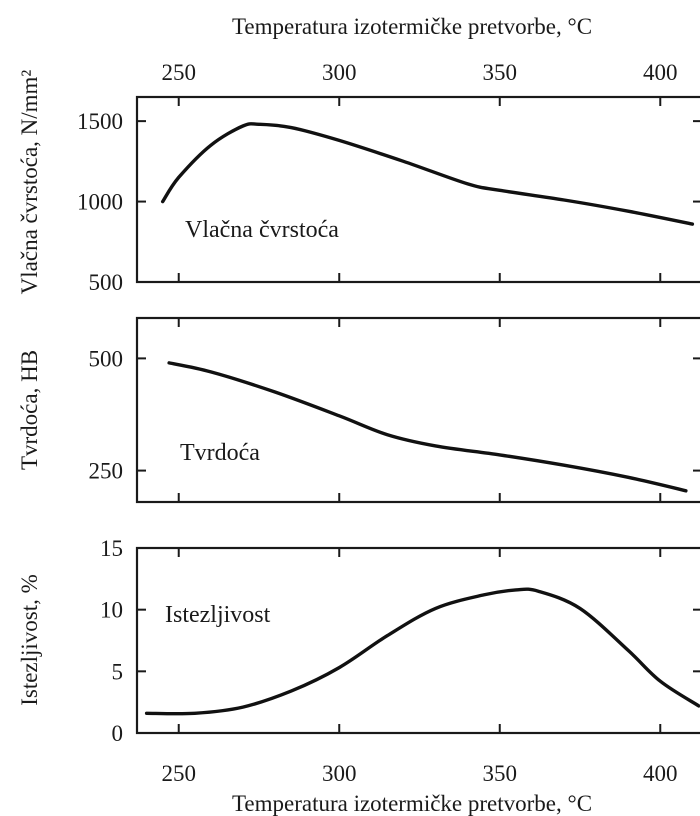 Image resolution: width=700 pixels, height=816 pixels. Describe the element at coordinates (106, 471) in the screenshot. I see `panel-2-y-tick-label-250: 250` at that location.